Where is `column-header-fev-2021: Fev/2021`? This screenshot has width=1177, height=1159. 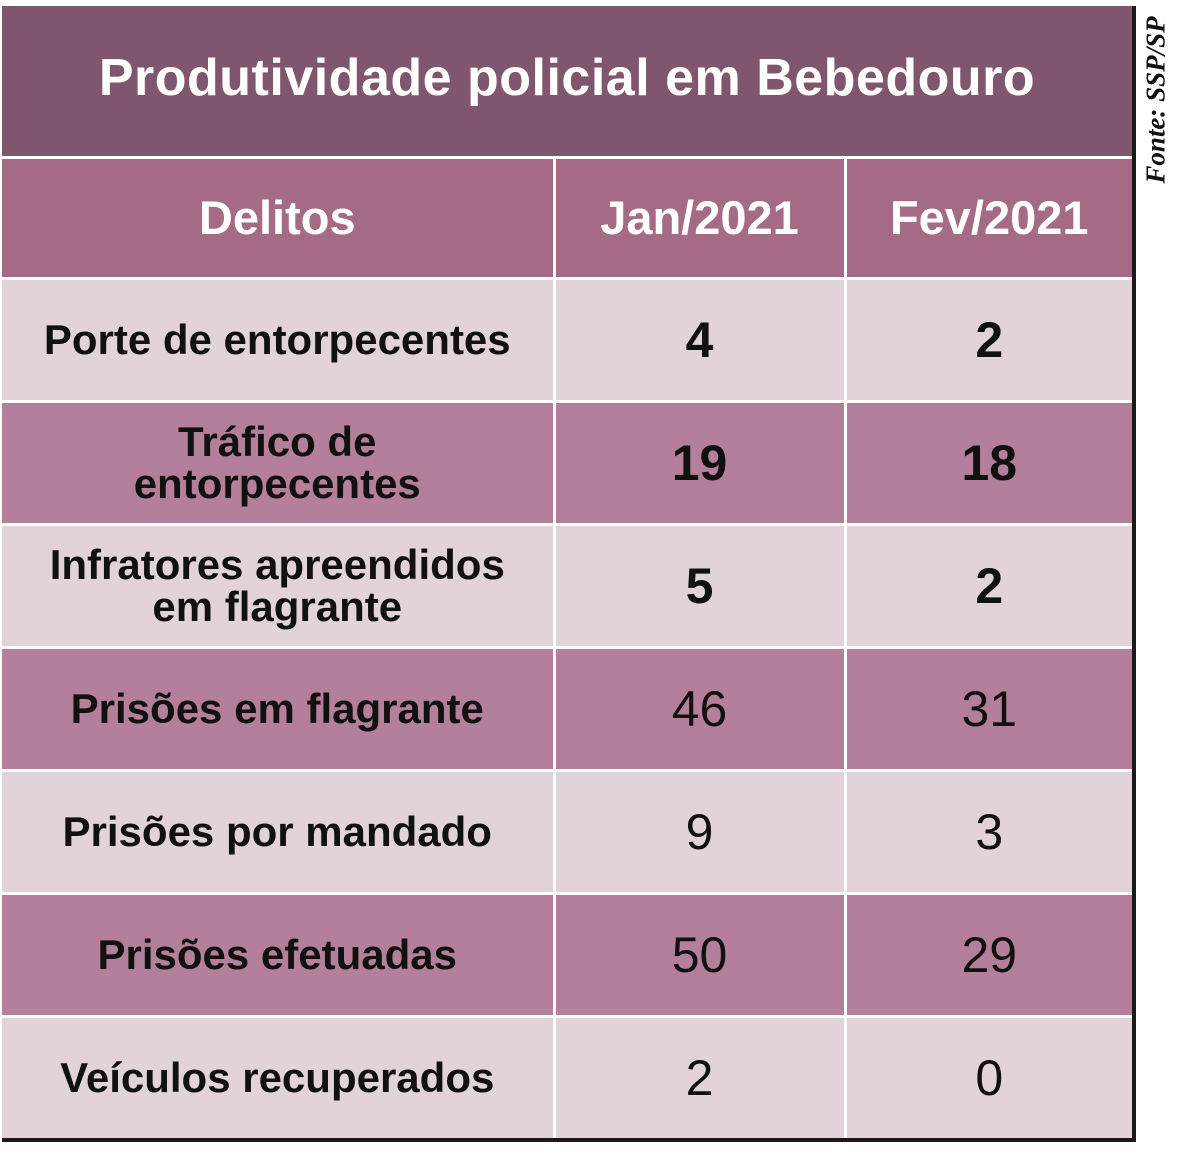
column-header-fev-2021: Fev/2021 is located at coordinates (989, 218).